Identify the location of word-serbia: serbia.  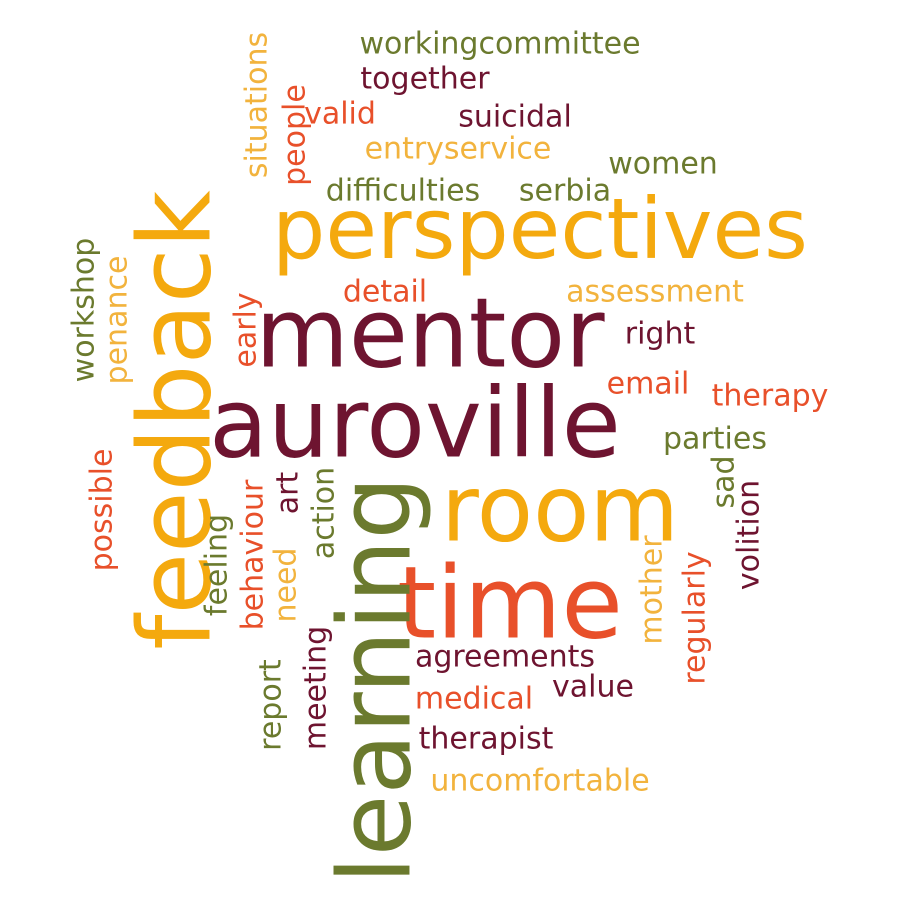
(565, 191).